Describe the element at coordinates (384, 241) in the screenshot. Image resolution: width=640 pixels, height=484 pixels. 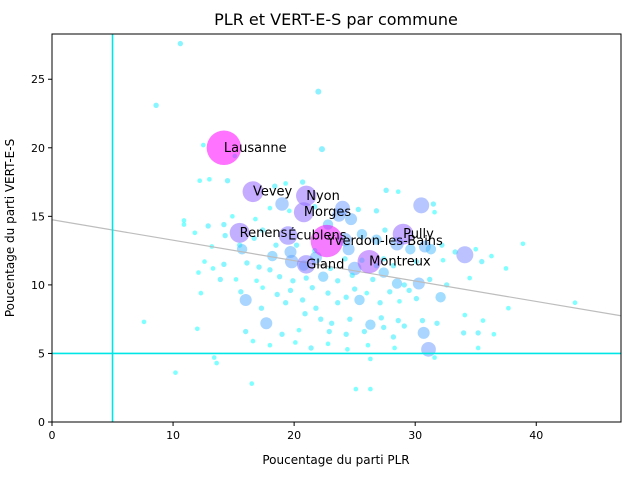
I see `commune-label: Yverdon-les-Bains` at that location.